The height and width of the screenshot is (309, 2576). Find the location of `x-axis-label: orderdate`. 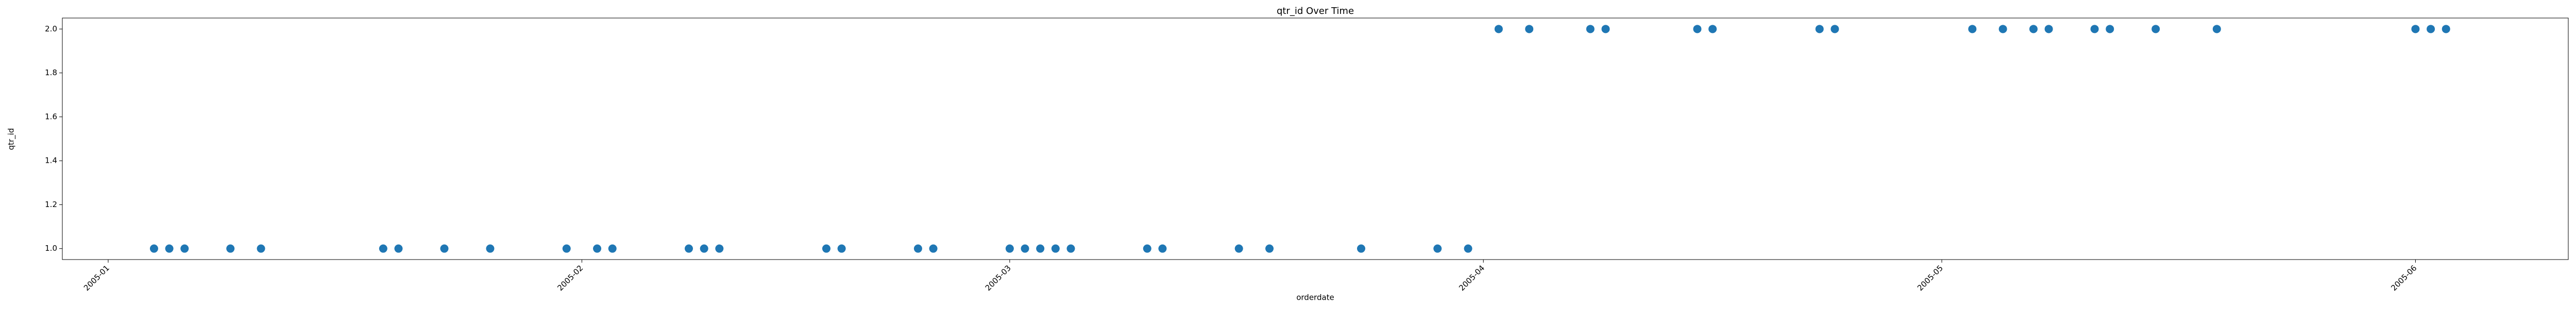

x-axis-label: orderdate is located at coordinates (1315, 298).